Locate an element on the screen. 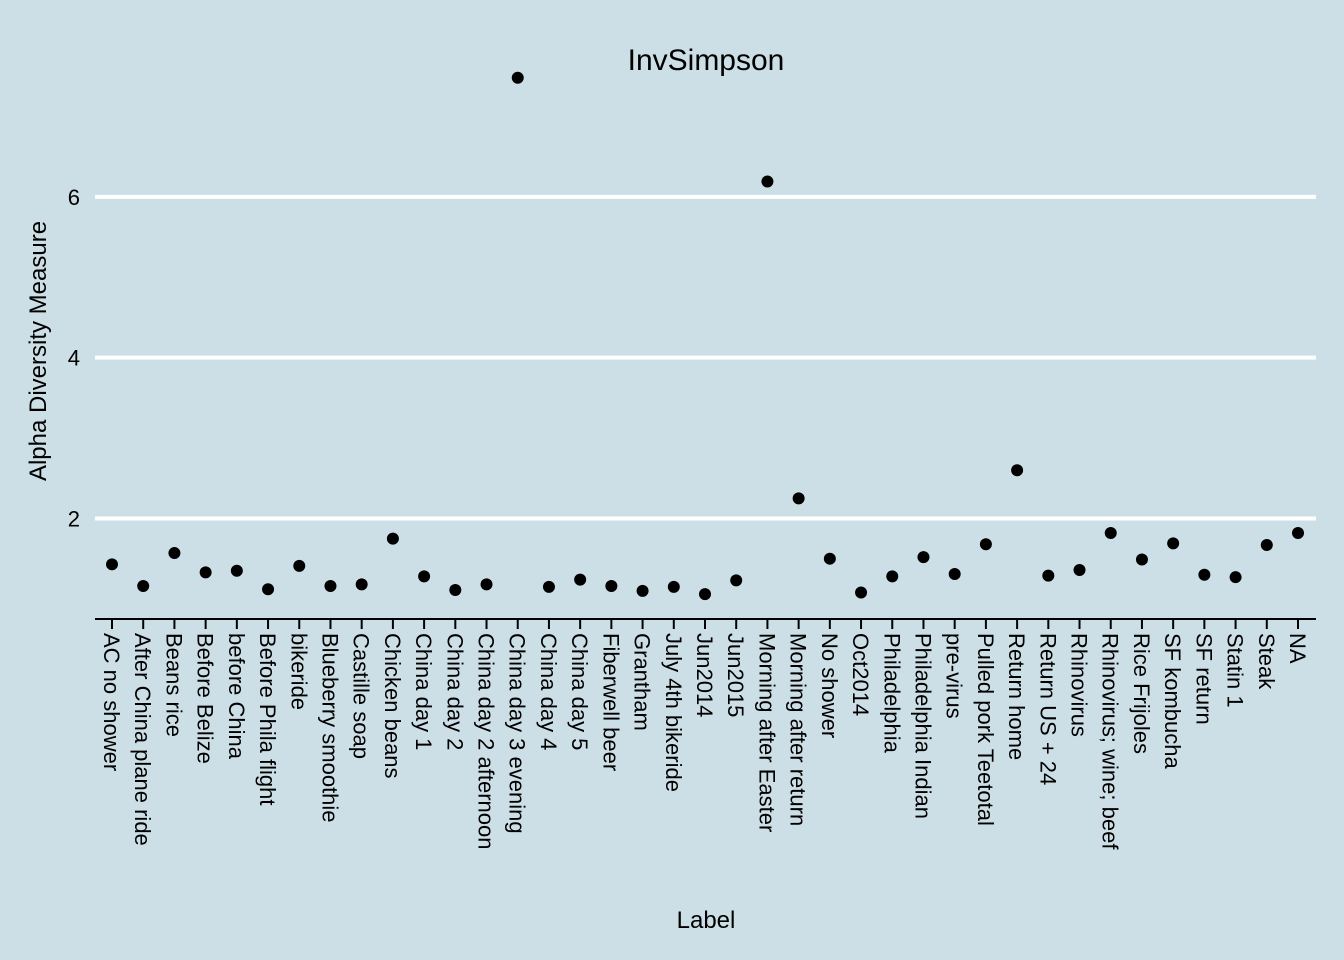  x-tick-label: China day 4 is located at coordinates (548, 691).